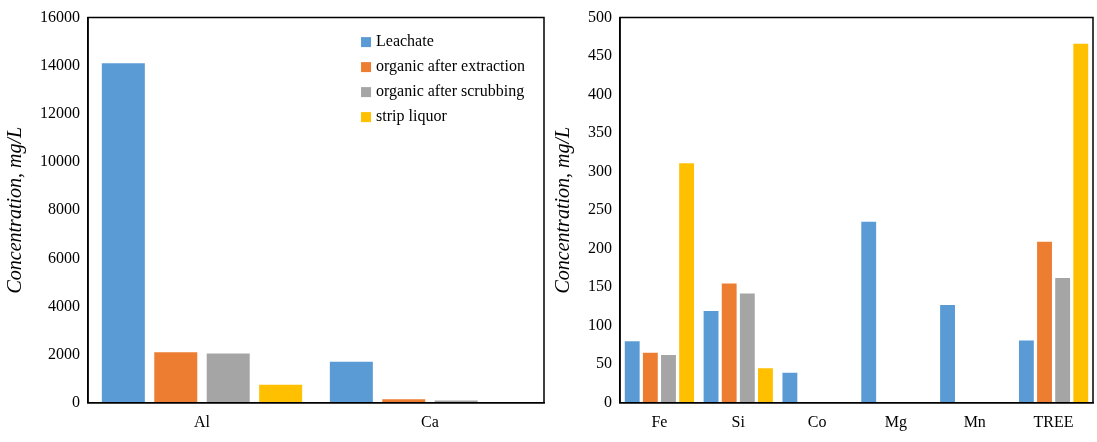  Describe the element at coordinates (1053, 421) in the screenshot. I see `x-tick-label: TREE` at that location.